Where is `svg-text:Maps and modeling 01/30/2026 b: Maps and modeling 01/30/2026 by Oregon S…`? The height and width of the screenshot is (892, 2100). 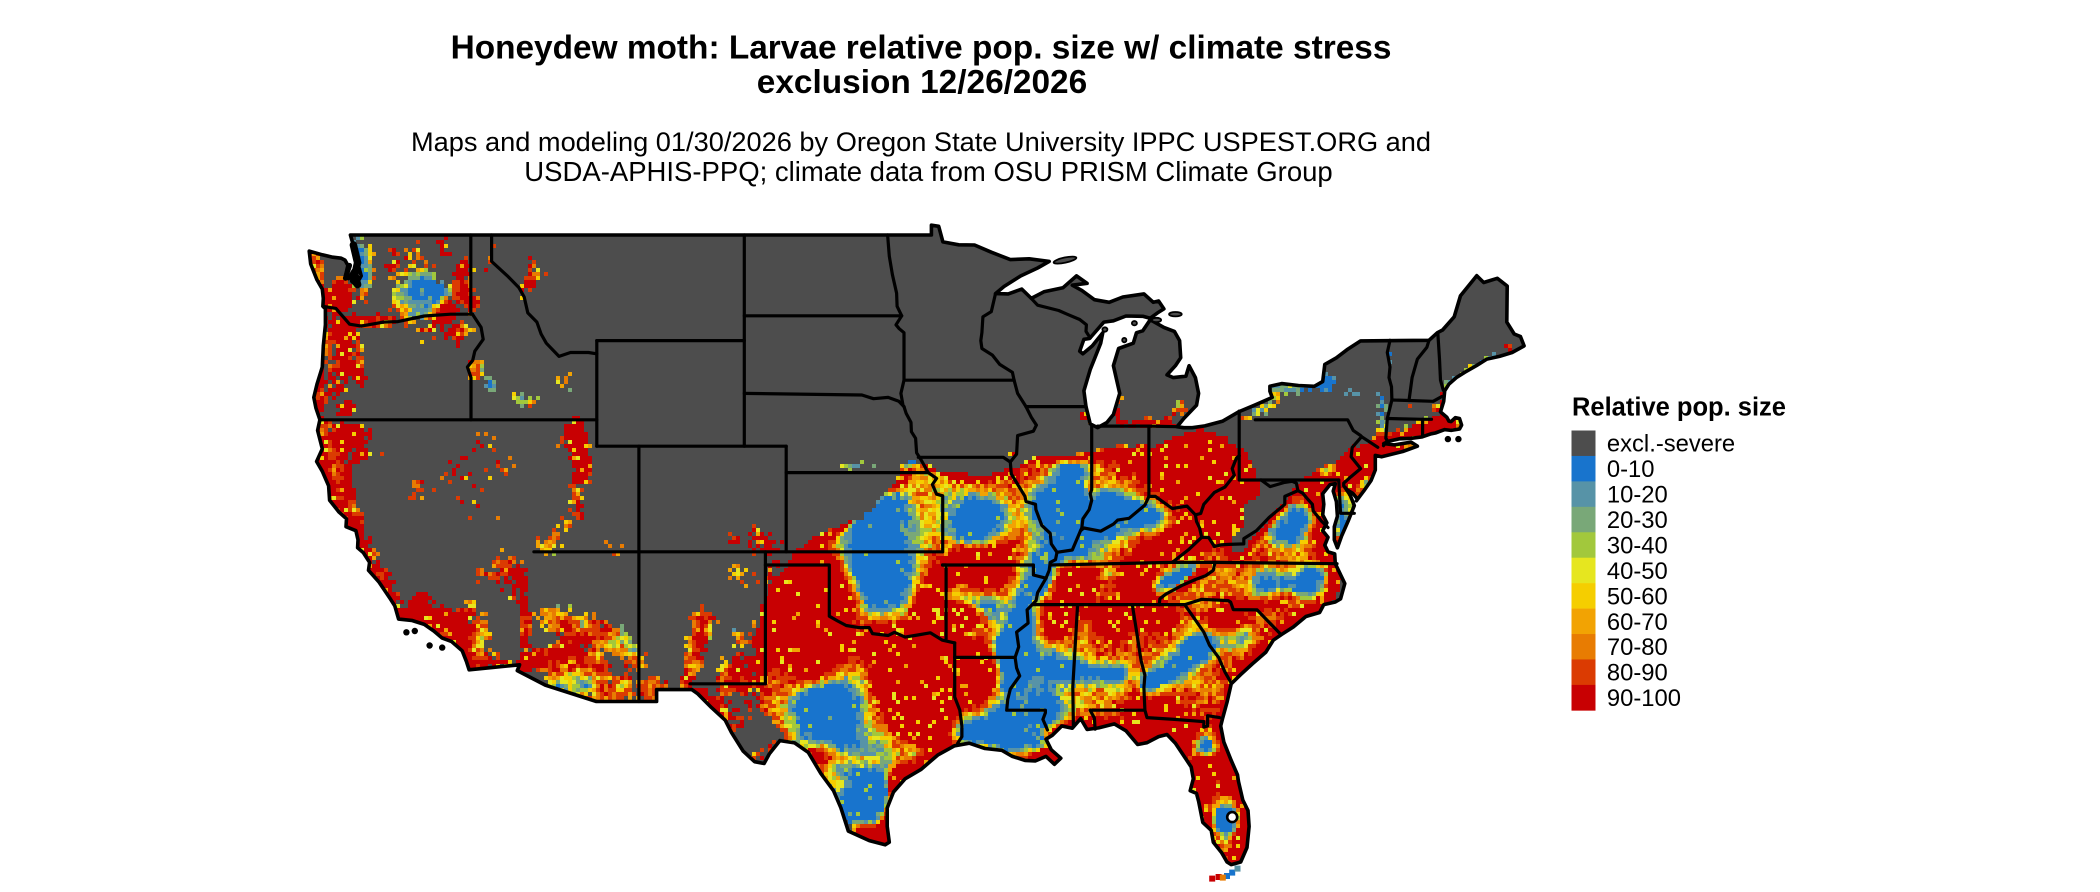
svg-text:Maps and modeling 01/30/2026 b: Maps and modeling 01/30/2026 by Oregon S… is located at coordinates (921, 141).